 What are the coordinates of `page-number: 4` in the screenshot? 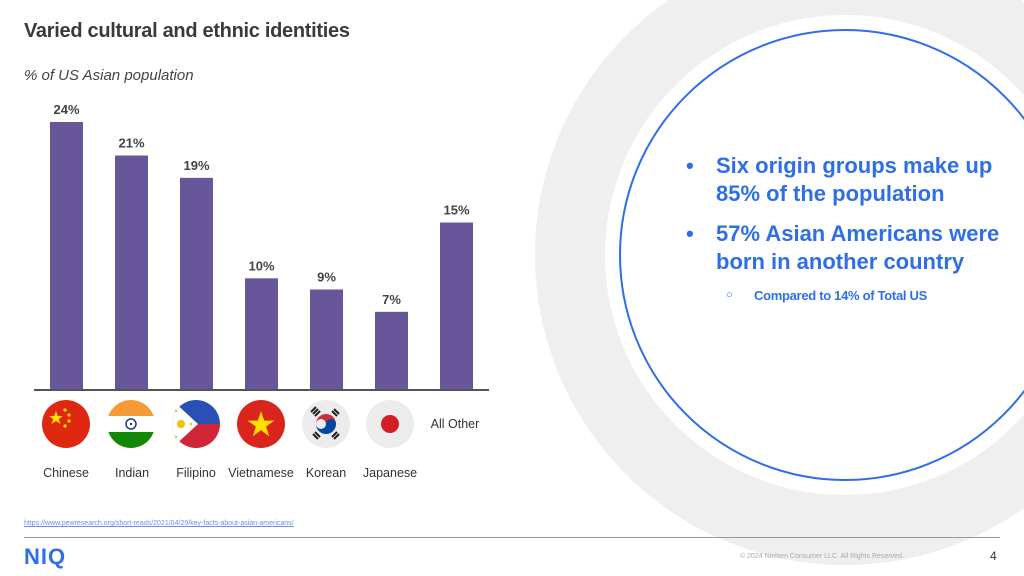 It's located at (993, 556).